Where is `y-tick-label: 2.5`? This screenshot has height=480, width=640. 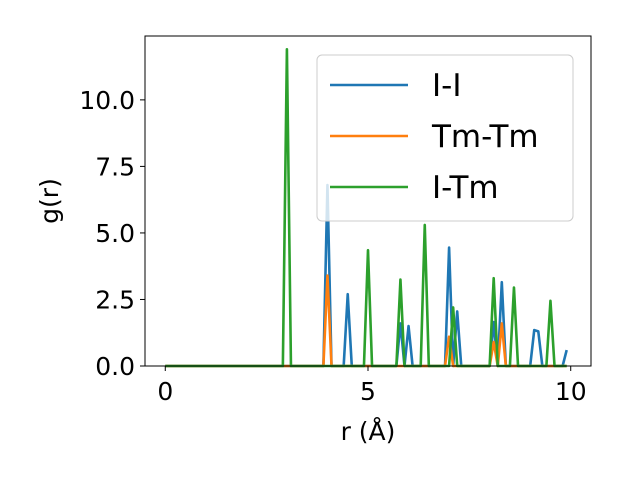
y-tick-label: 2.5 is located at coordinates (115, 299).